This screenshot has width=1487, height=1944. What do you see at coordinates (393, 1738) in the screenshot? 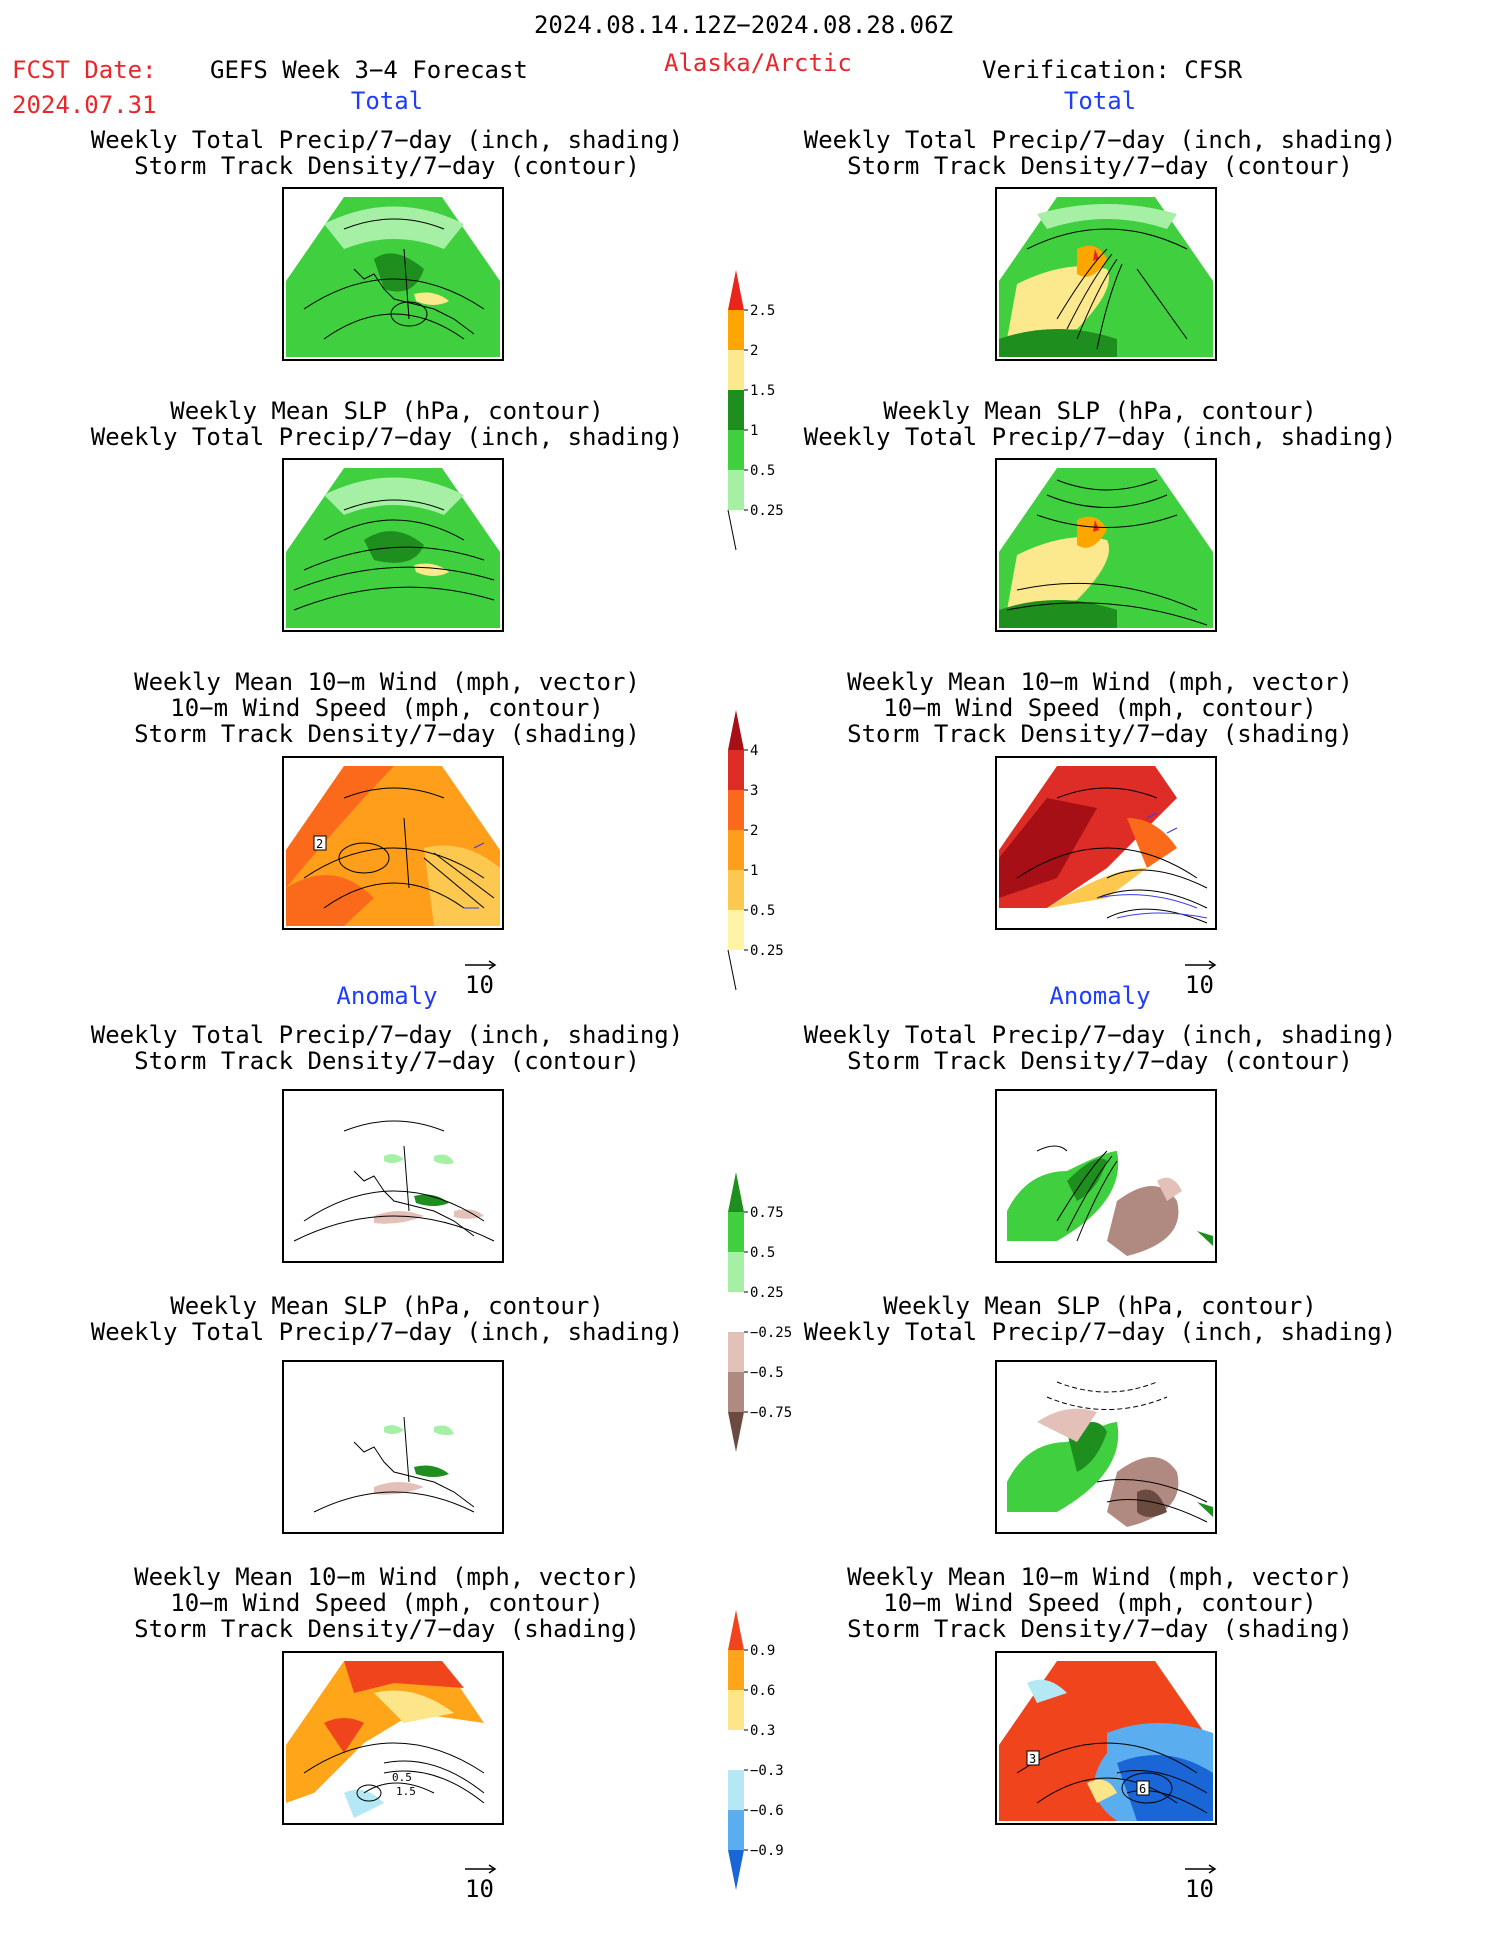
I see `map-wind-anom-forecast: 0.5 1.5` at bounding box center [393, 1738].